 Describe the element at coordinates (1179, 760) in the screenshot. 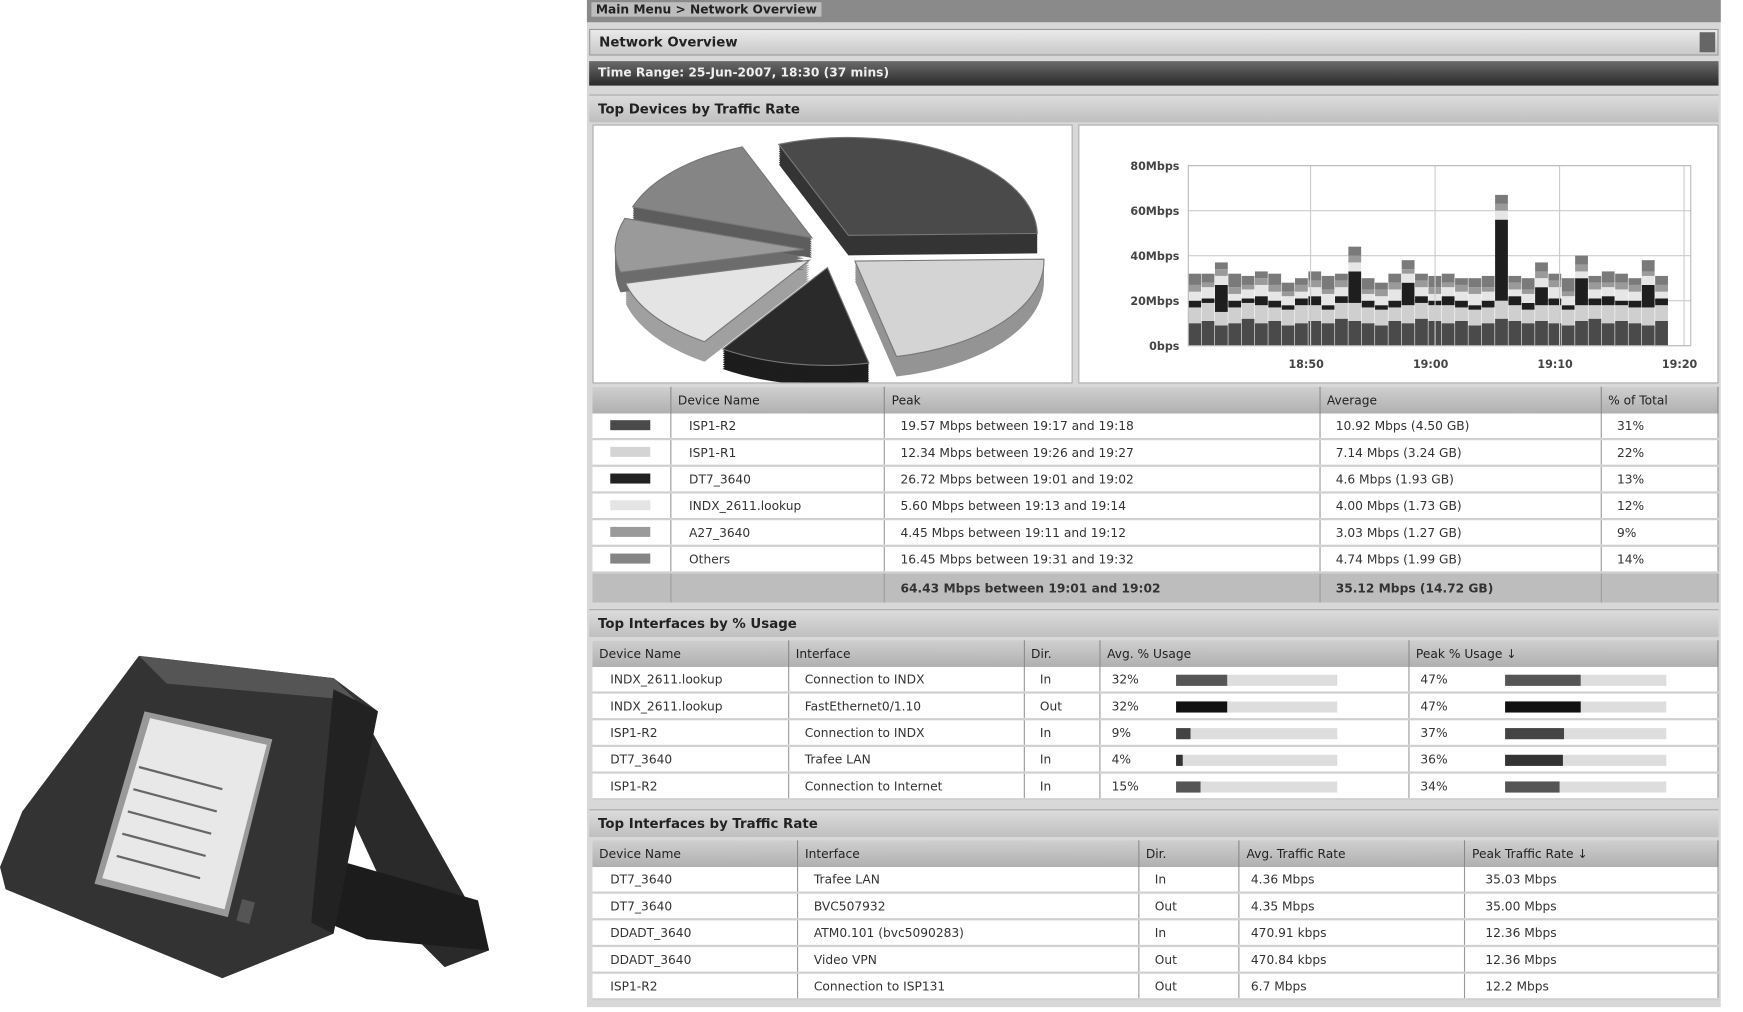

I see `avg-usage-fill` at that location.